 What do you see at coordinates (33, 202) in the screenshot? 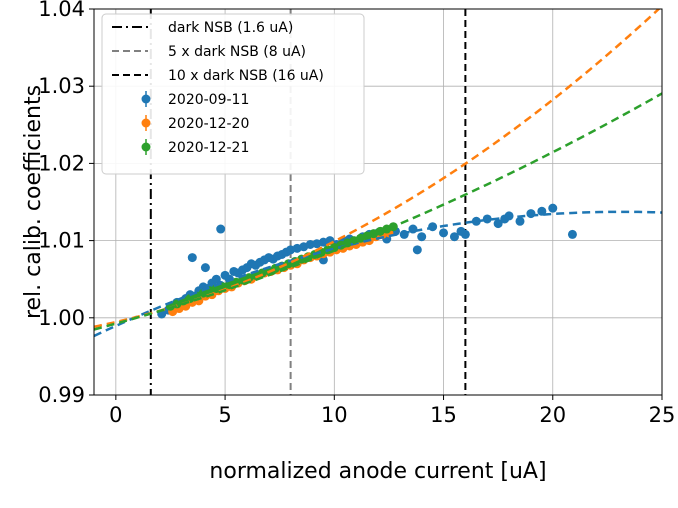
I see `y-axis-label: rel. calib. coefficients` at bounding box center [33, 202].